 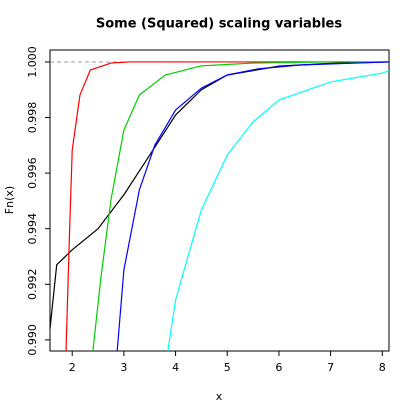 What do you see at coordinates (278, 367) in the screenshot?
I see `x-tick-label: 6` at bounding box center [278, 367].